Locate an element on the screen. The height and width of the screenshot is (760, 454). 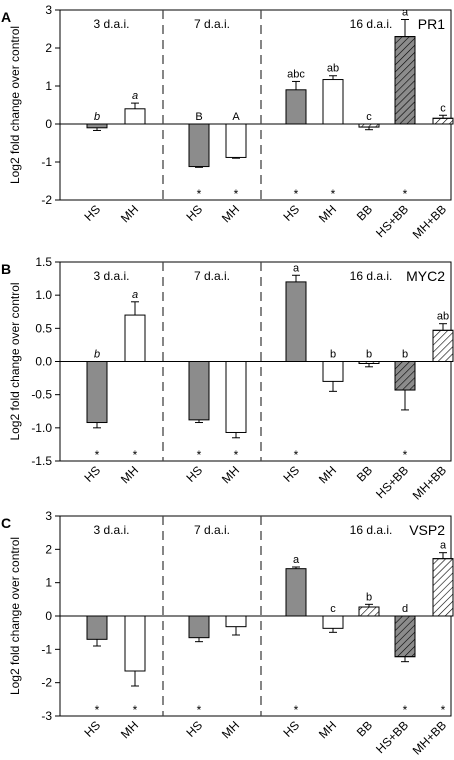
panel-letter: C is located at coordinates (6, 523).